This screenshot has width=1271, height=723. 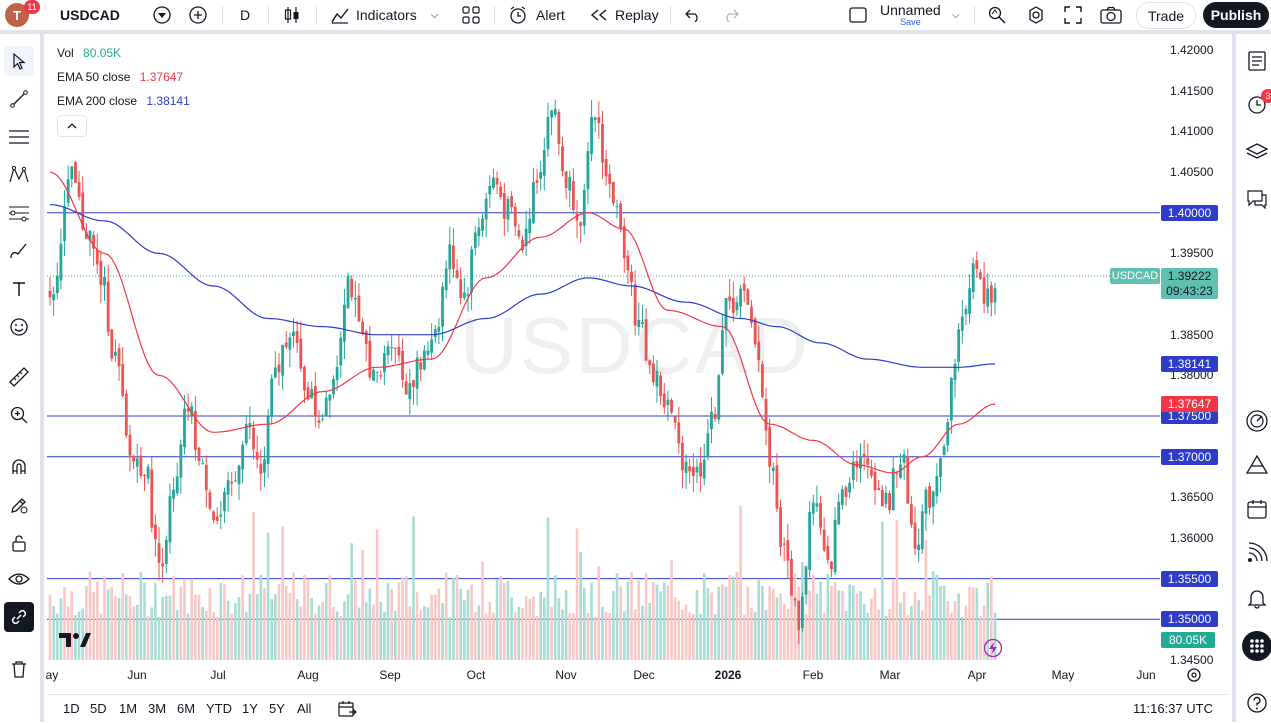 What do you see at coordinates (162, 15) in the screenshot?
I see `compare-symbol-icon` at bounding box center [162, 15].